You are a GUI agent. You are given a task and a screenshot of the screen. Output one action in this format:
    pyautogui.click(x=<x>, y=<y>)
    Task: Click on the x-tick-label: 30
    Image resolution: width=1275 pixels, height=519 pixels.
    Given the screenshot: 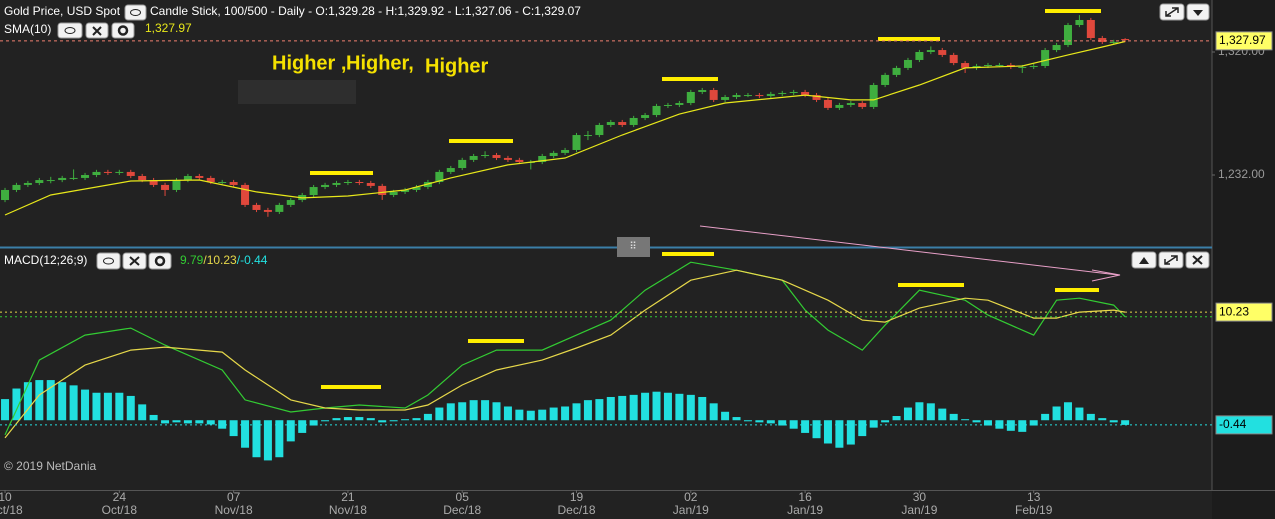 What is the action you would take?
    pyautogui.click(x=920, y=497)
    